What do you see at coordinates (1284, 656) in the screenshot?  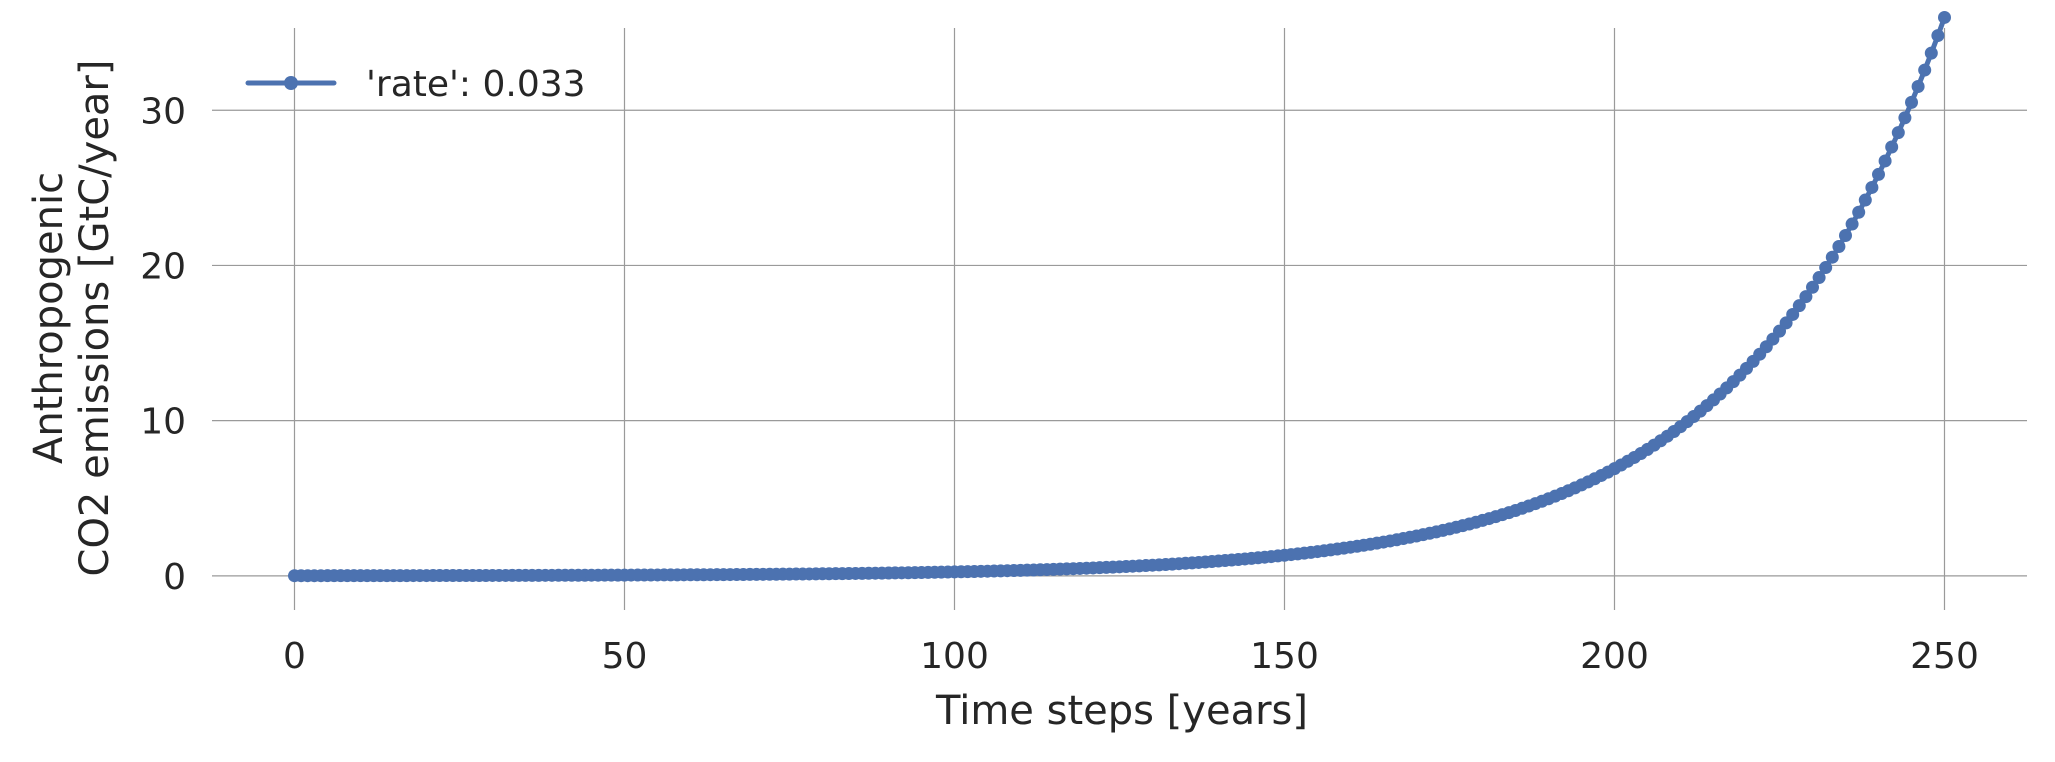 I see `x-tick-label: 150` at bounding box center [1284, 656].